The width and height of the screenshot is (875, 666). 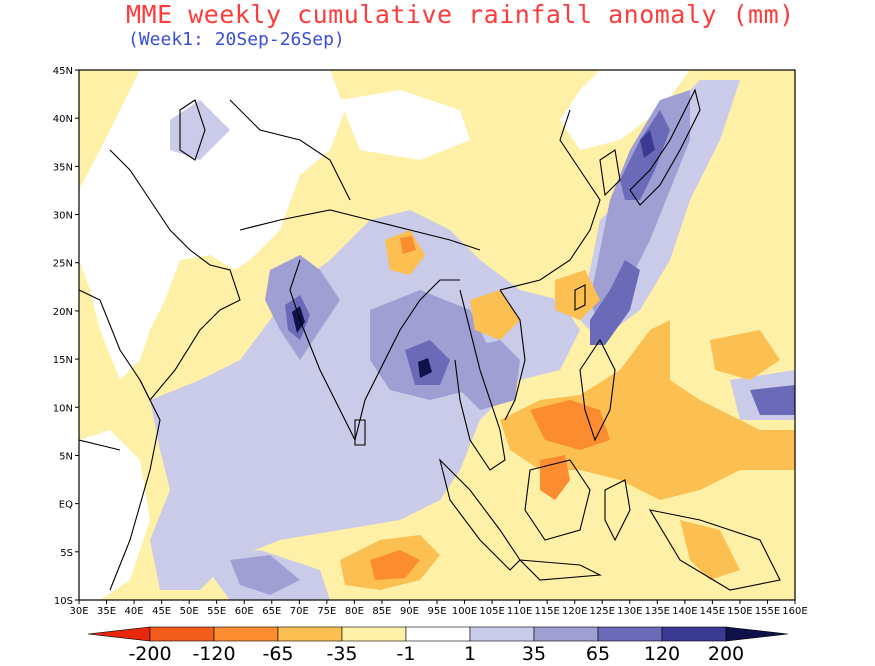 What do you see at coordinates (597, 390) in the screenshot?
I see `coastline-philippines` at bounding box center [597, 390].